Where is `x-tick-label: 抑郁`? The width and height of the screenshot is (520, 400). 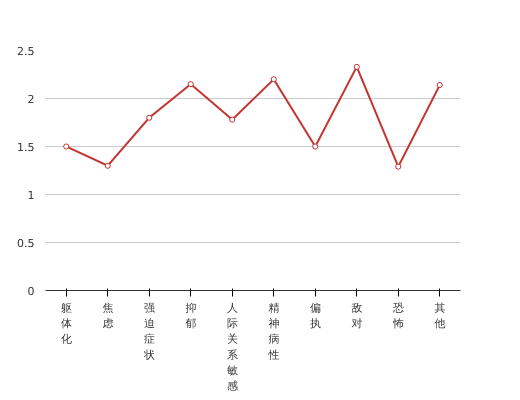 x-tick-label: 抑郁 is located at coordinates (190, 316).